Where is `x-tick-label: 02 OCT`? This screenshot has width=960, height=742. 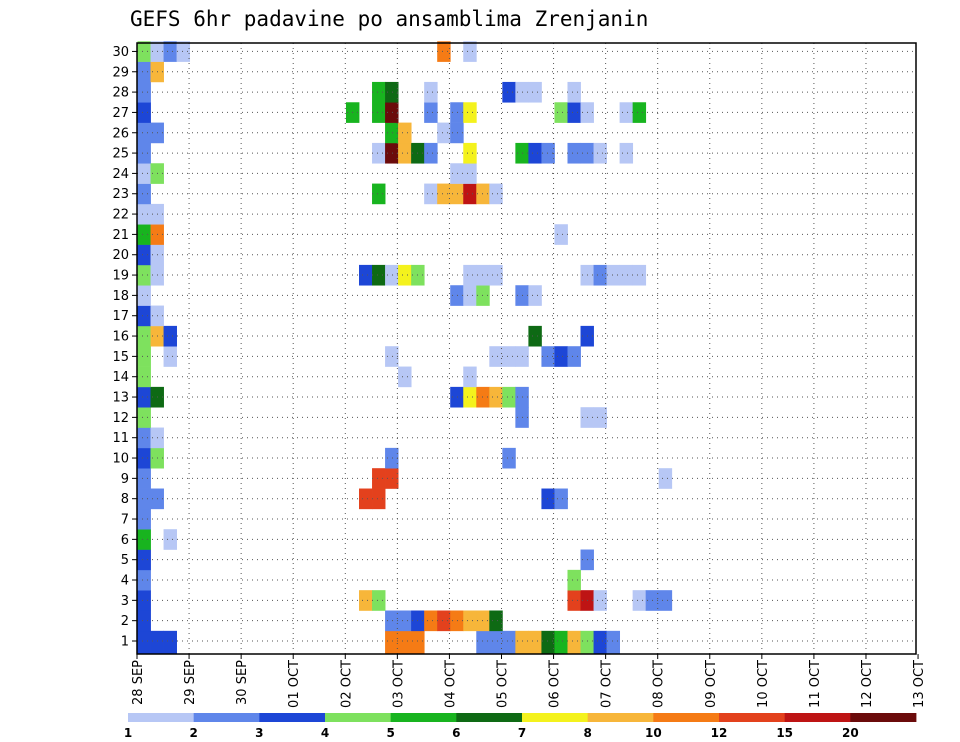 x-tick-label: 02 OCT is located at coordinates (346, 684).